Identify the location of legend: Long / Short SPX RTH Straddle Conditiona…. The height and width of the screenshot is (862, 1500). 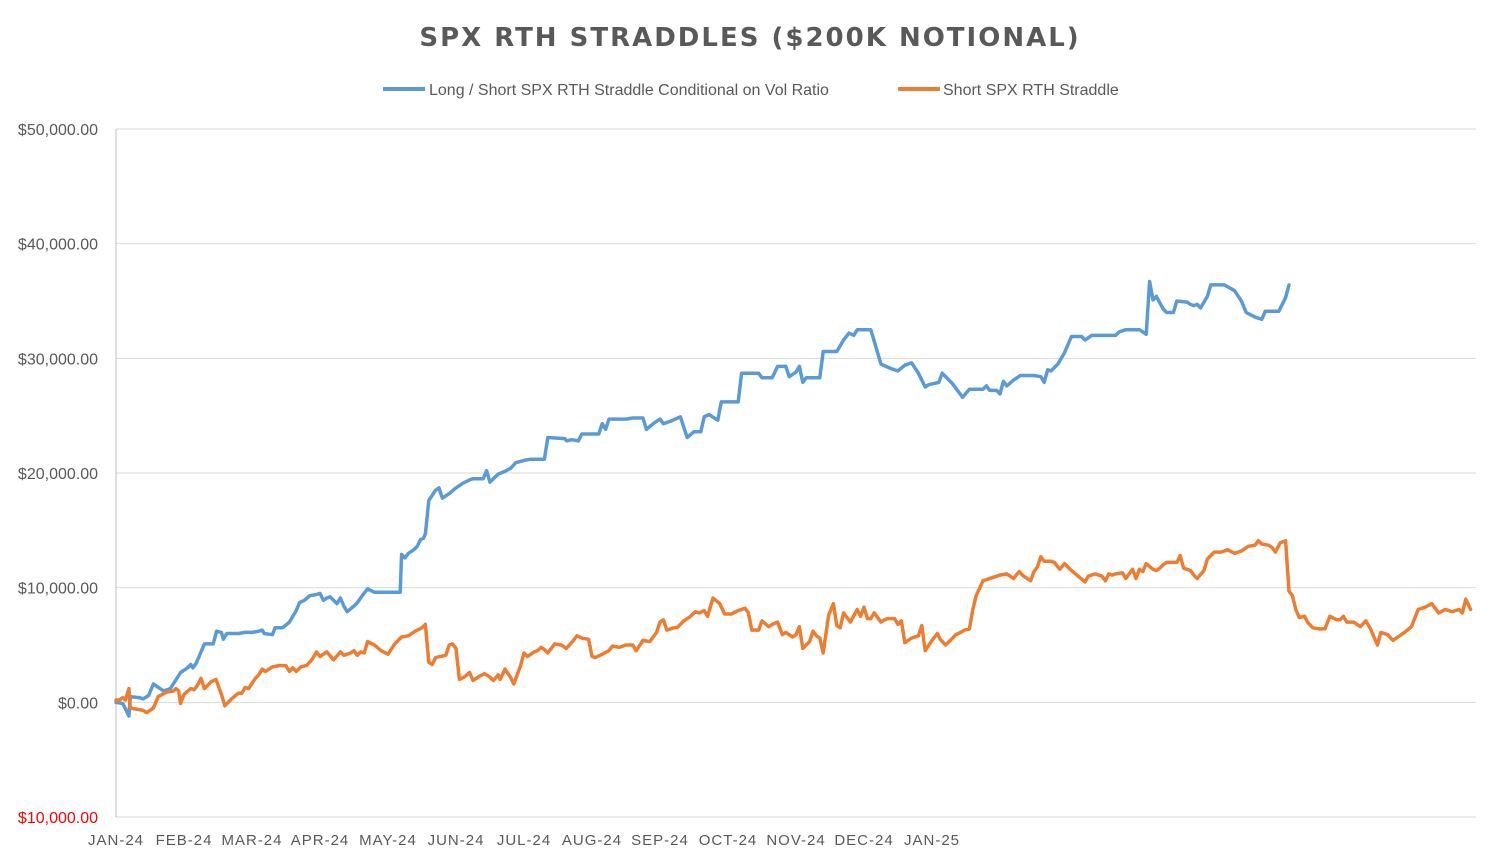
(751, 90).